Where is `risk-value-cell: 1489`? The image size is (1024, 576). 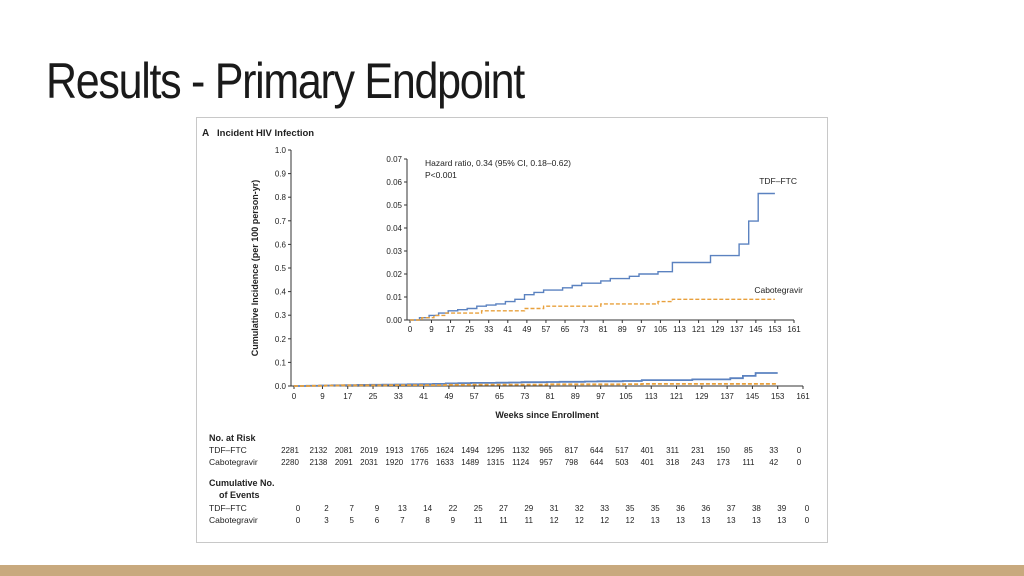
risk-value-cell: 1489 is located at coordinates (470, 462).